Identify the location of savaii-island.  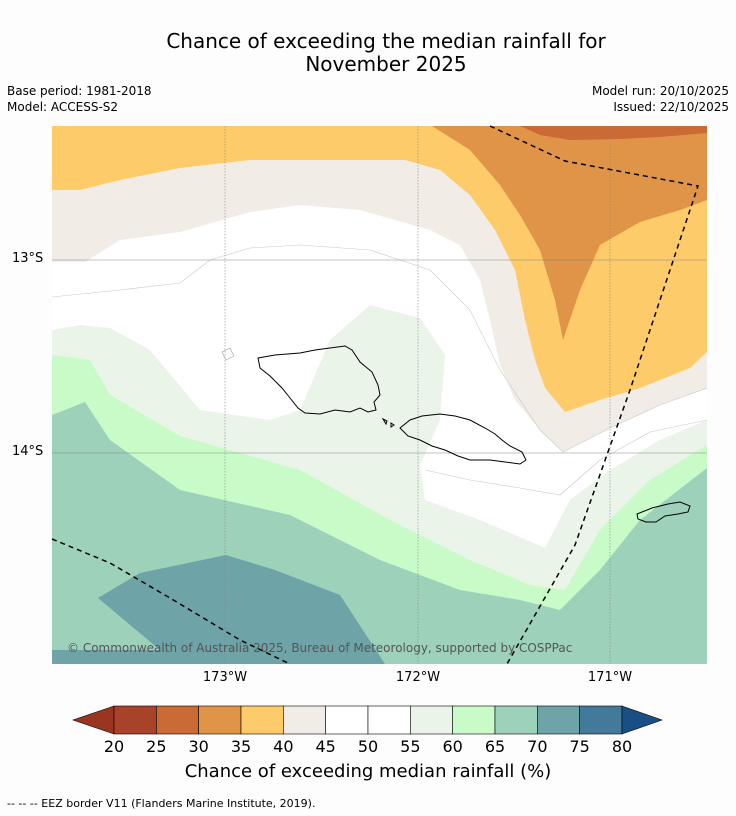
(319, 380).